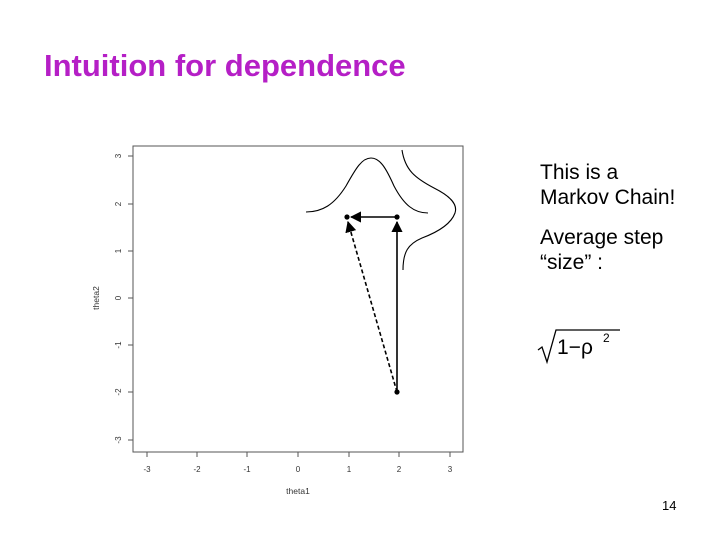  What do you see at coordinates (118, 203) in the screenshot?
I see `y-tick-label: 2` at bounding box center [118, 203].